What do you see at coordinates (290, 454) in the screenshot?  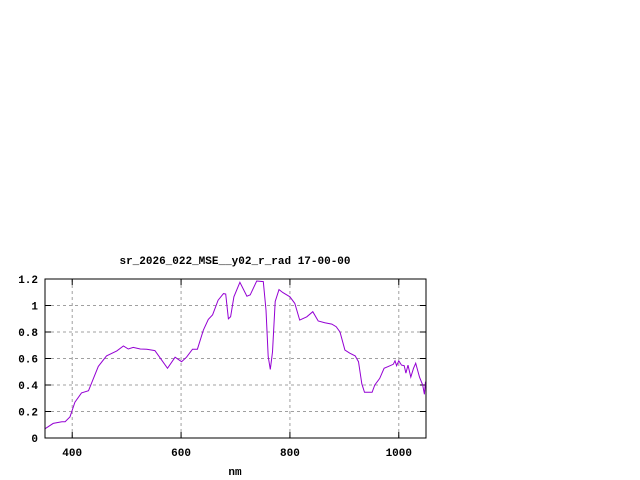 I see `x-tick-label: 800` at bounding box center [290, 454].